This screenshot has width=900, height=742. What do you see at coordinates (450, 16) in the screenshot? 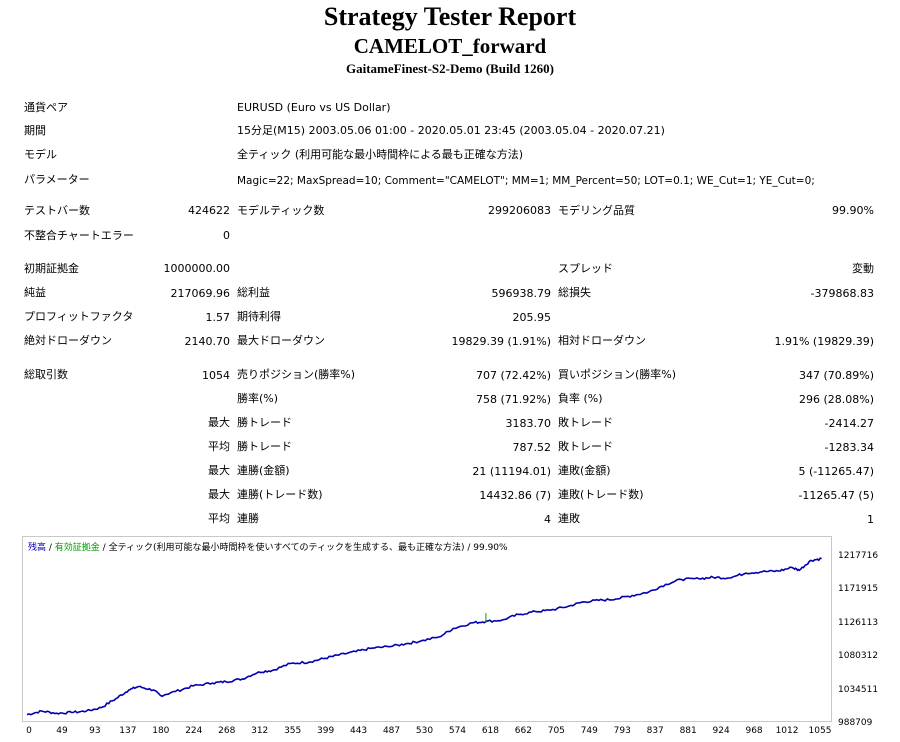
I see `report-title: Strategy Tester Report` at bounding box center [450, 16].